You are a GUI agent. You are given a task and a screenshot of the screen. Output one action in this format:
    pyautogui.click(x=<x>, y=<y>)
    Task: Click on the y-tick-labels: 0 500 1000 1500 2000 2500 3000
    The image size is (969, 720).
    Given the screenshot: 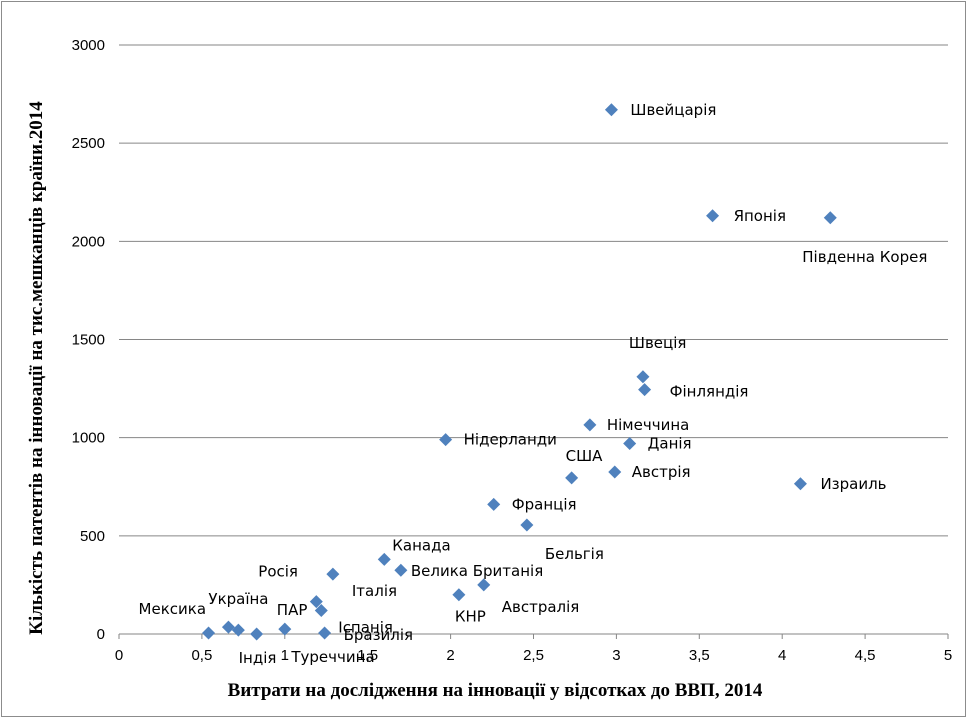 What is the action you would take?
    pyautogui.click(x=88, y=340)
    